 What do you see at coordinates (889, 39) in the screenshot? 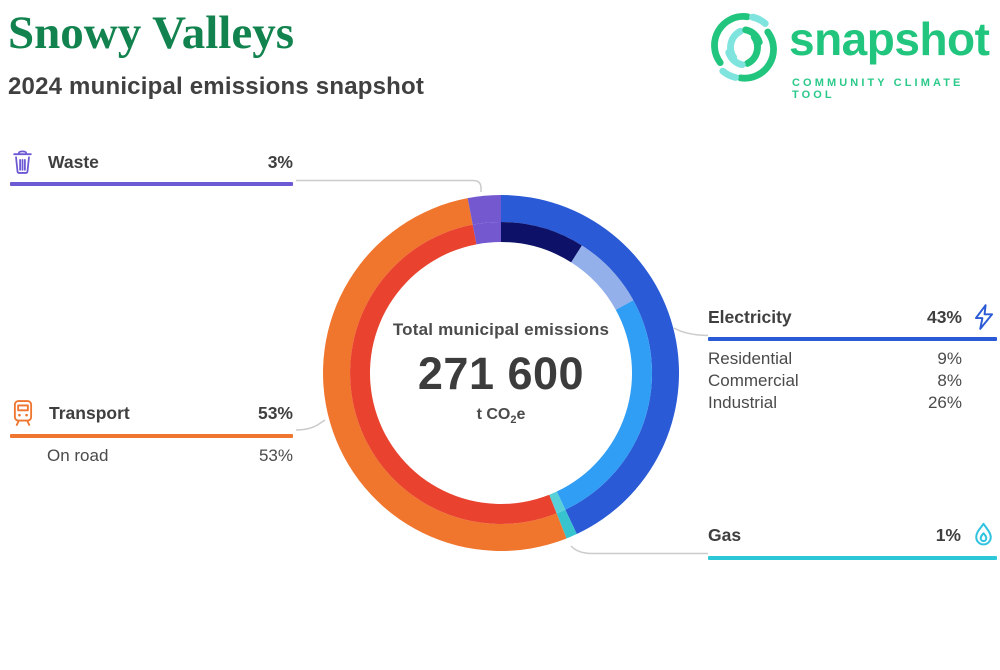
I see `snapshot-wordmark: snapshot` at bounding box center [889, 39].